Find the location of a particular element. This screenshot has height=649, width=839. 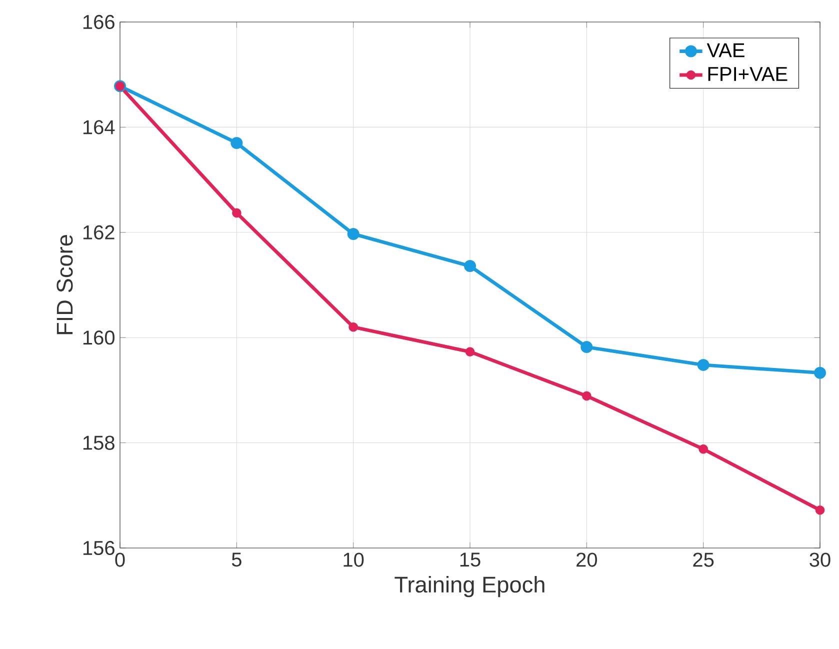

y-tick-label: 160 is located at coordinates (98, 337).